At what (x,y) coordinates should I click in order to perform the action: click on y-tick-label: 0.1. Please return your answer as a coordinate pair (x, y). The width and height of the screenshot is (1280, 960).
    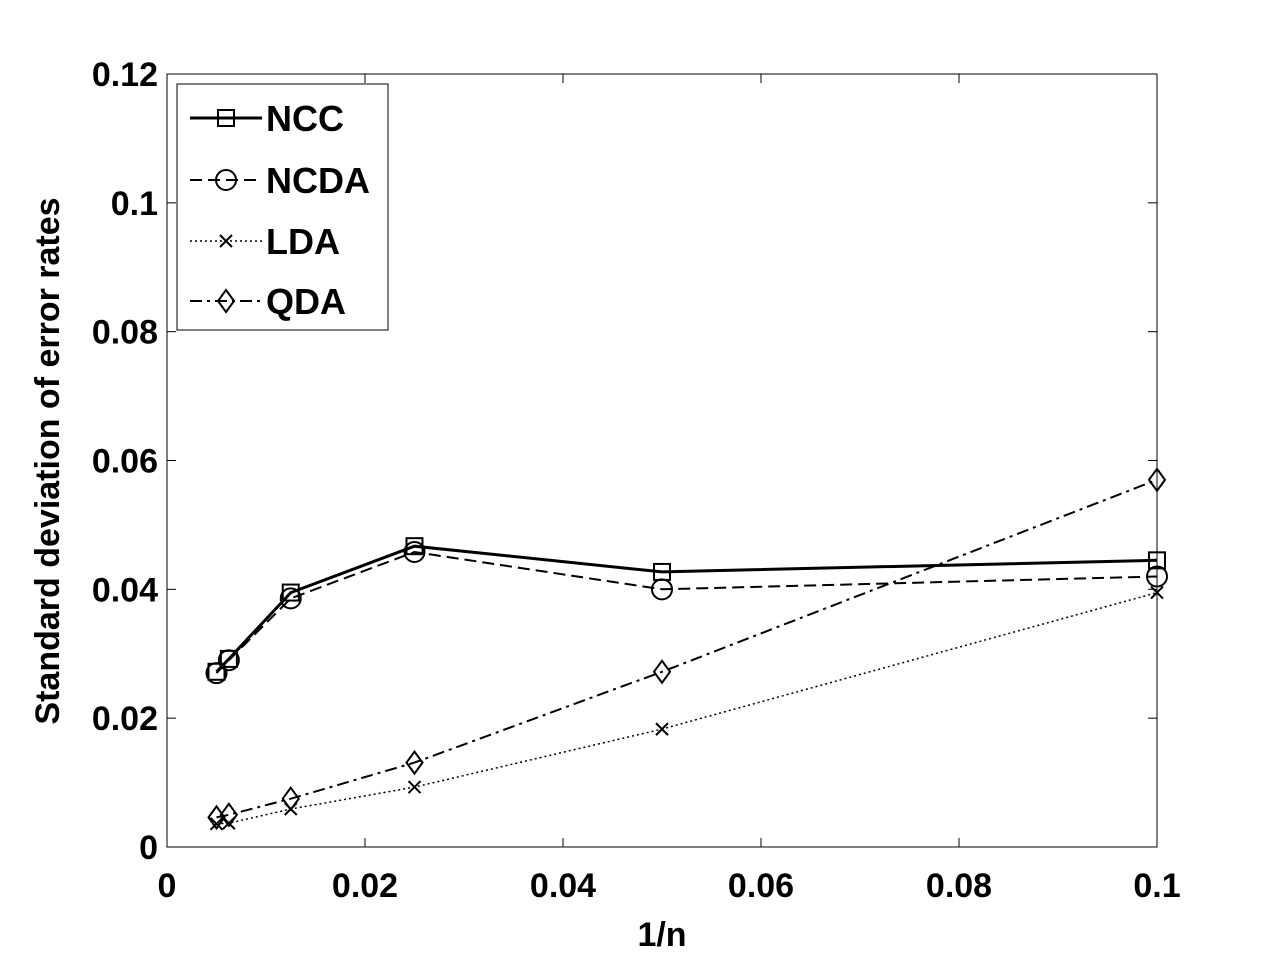
    Looking at the image, I should click on (134, 204).